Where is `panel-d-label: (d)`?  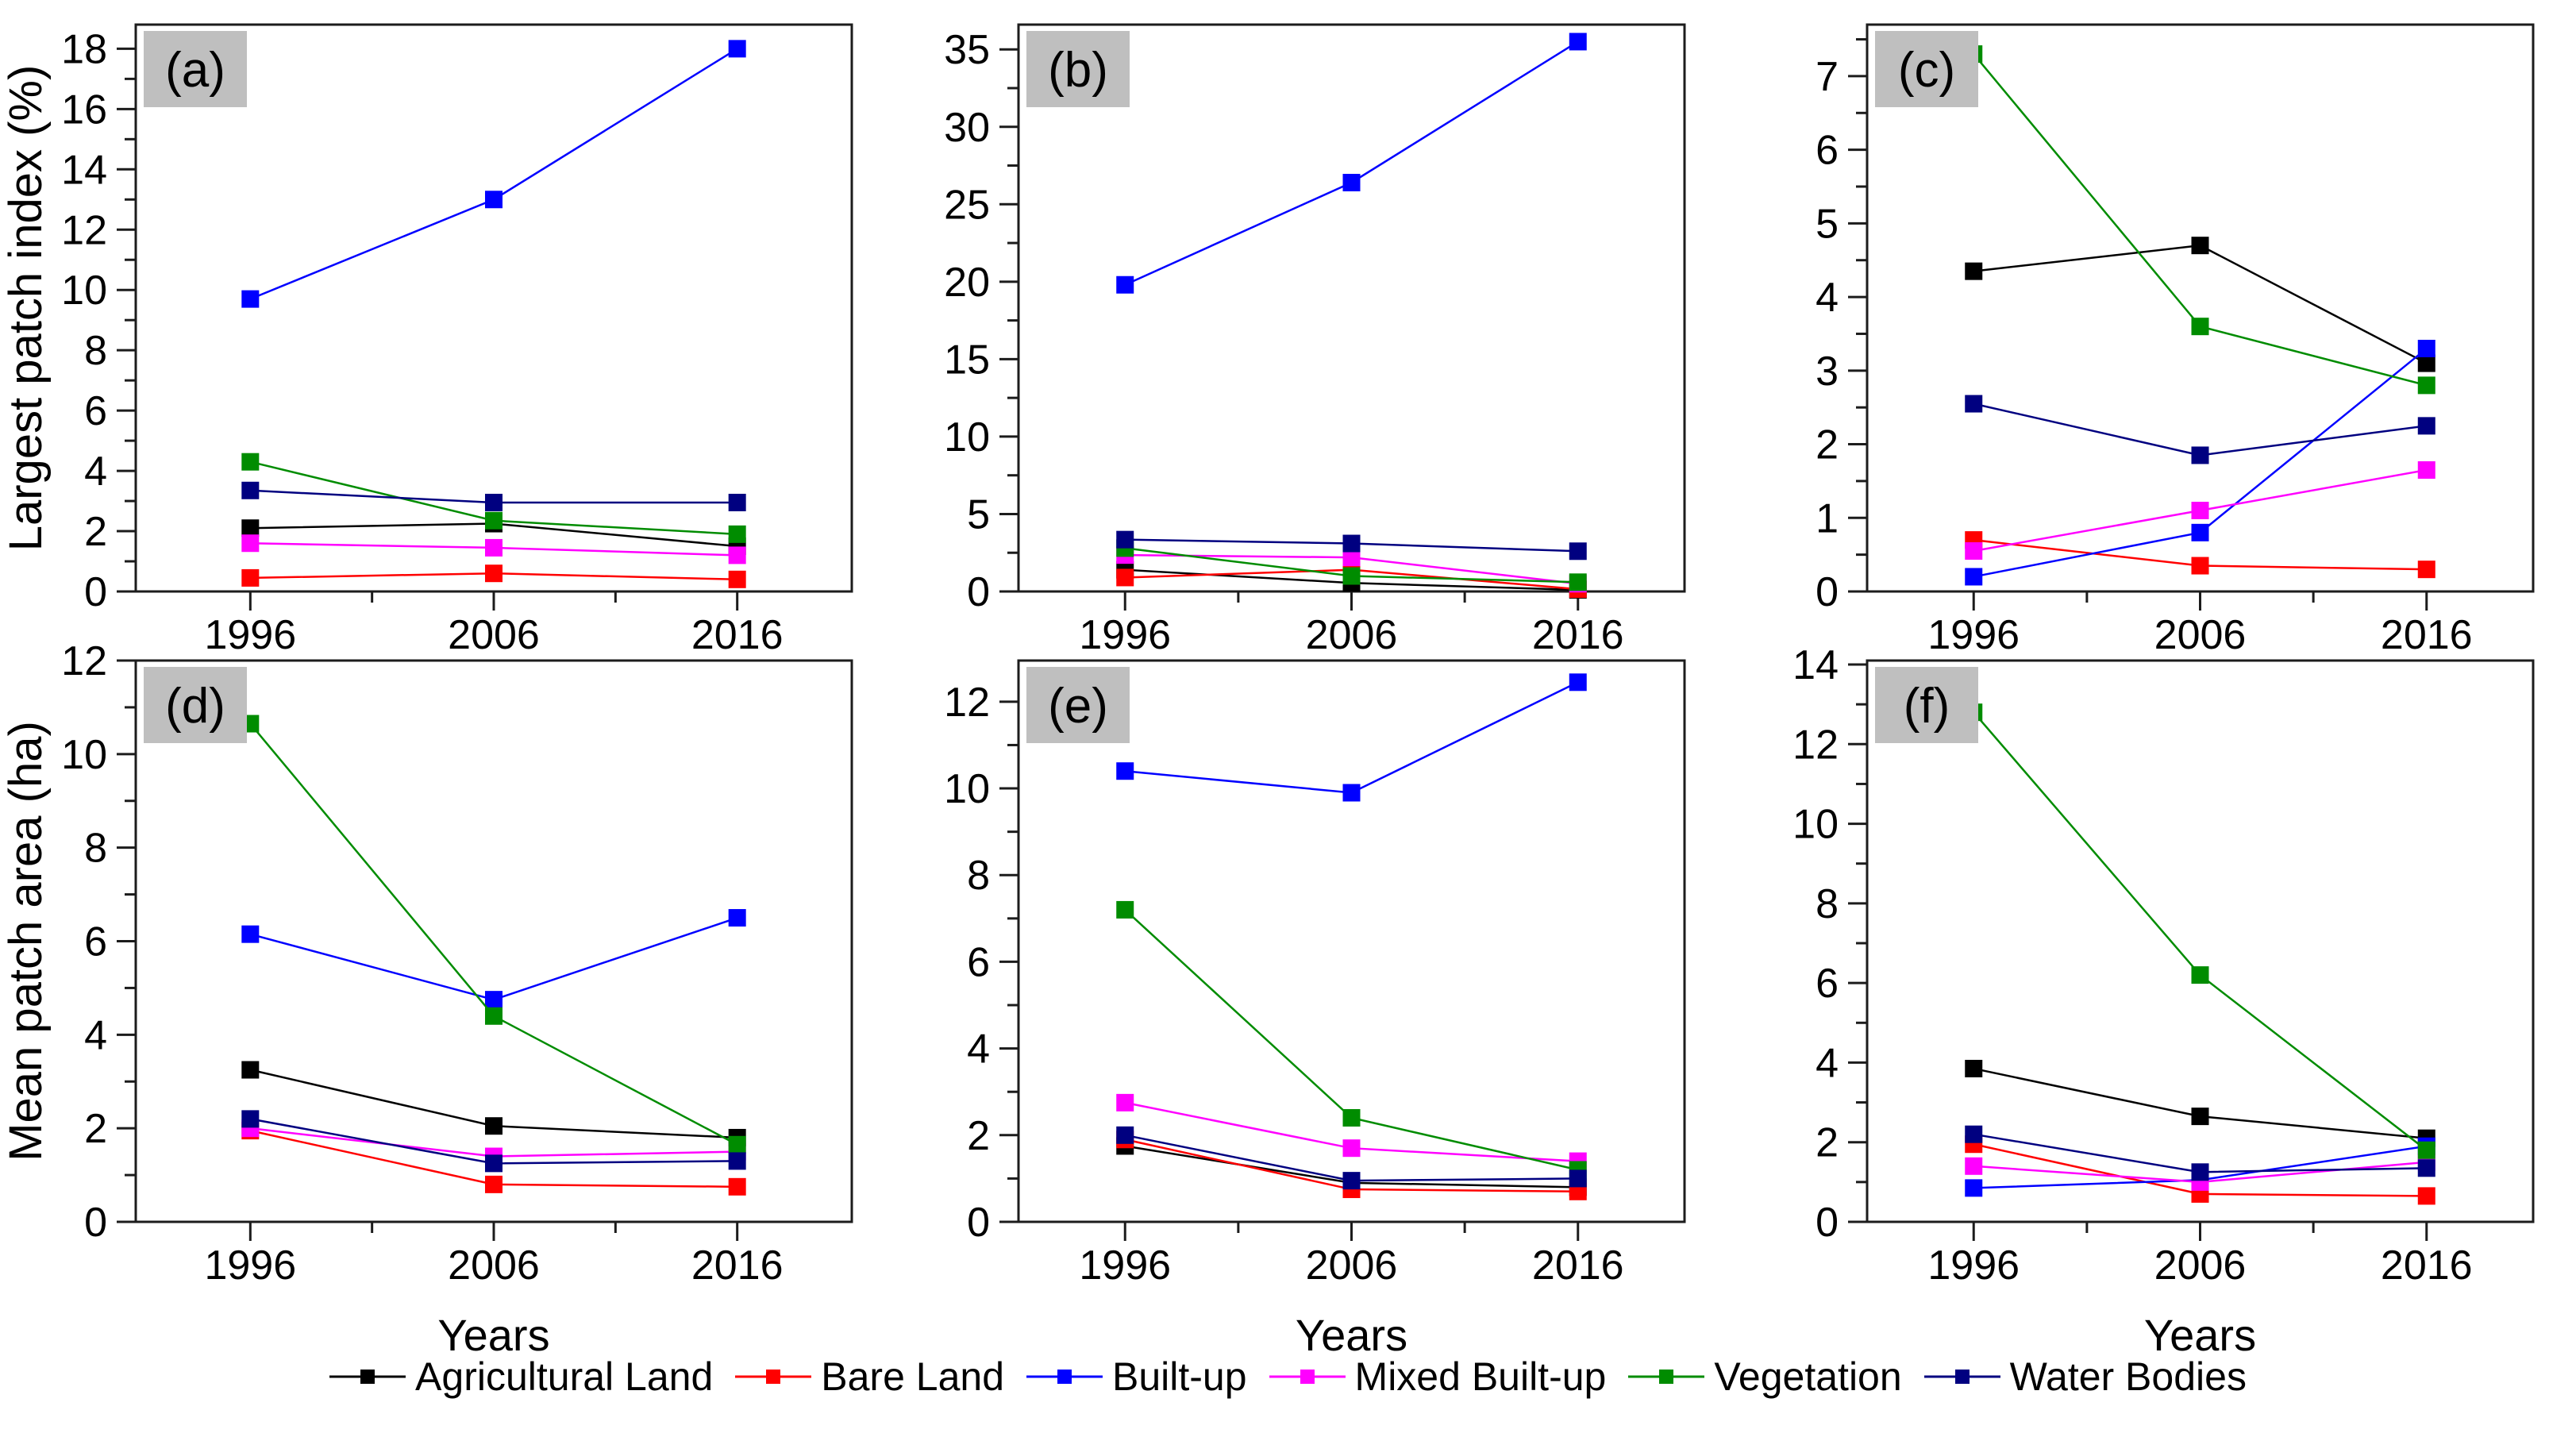 panel-d-label: (d) is located at coordinates (195, 705).